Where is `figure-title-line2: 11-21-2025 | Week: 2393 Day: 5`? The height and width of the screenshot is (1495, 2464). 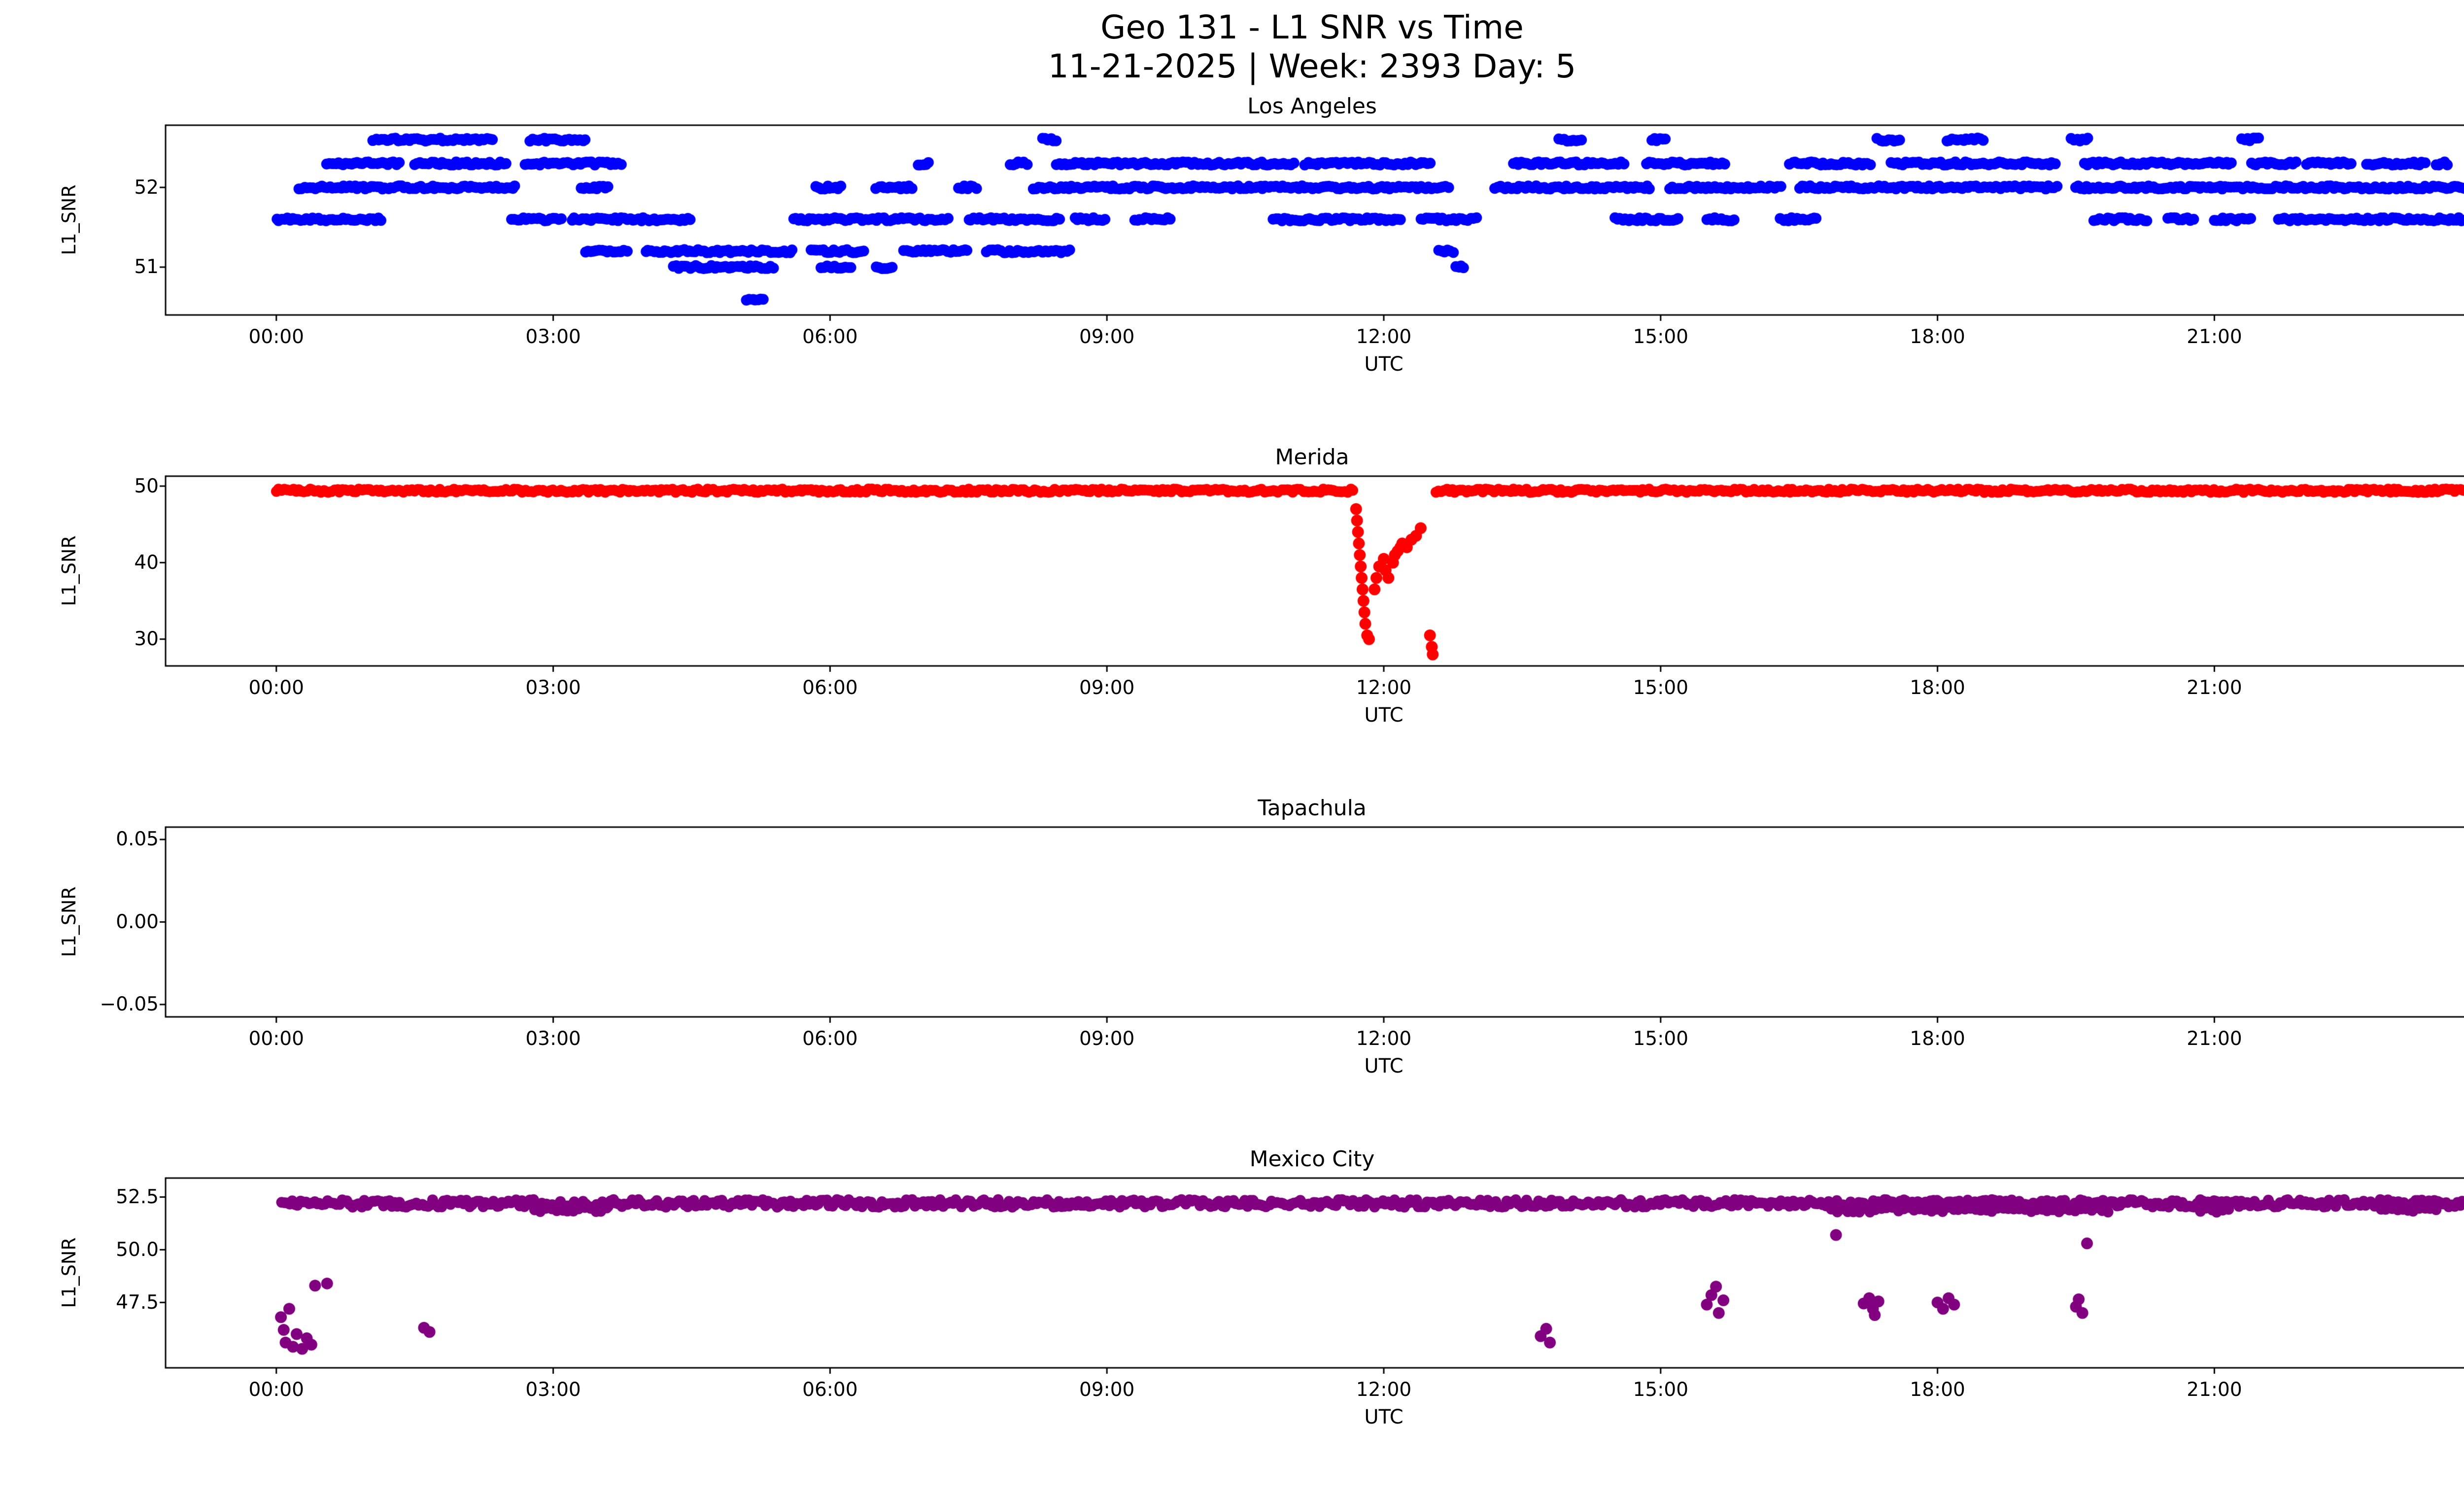
figure-title-line2: 11-21-2025 | Week: 2393 Day: 5 is located at coordinates (1312, 66).